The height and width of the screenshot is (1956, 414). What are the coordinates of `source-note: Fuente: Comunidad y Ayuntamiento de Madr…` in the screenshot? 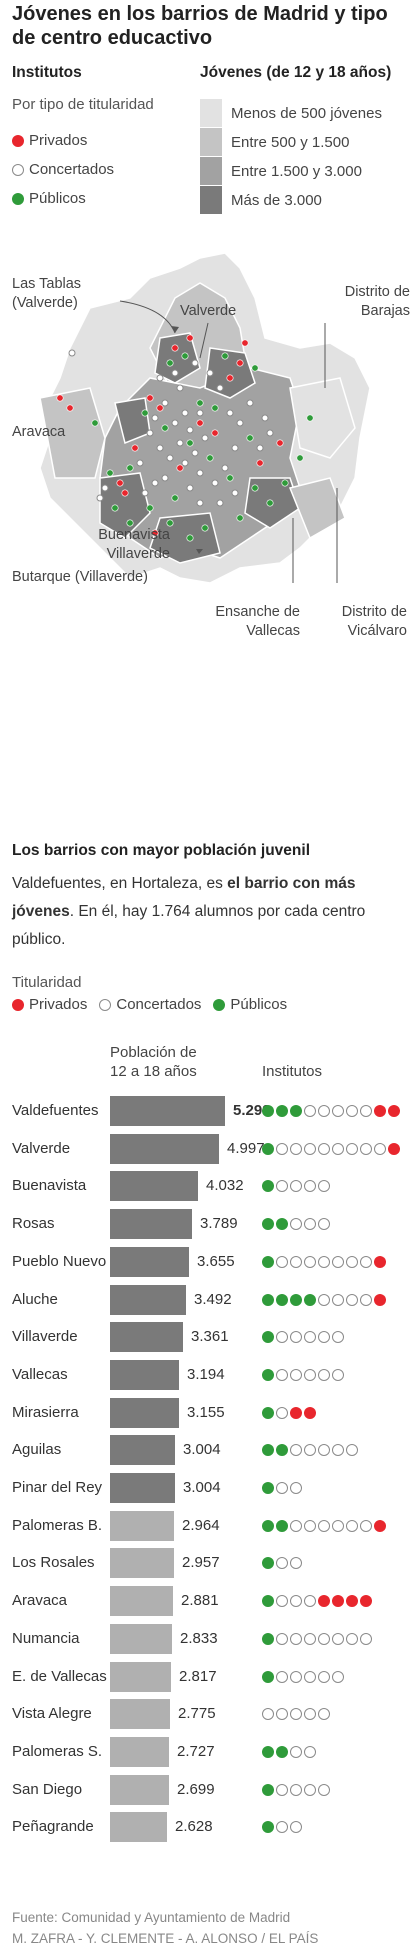 It's located at (151, 1917).